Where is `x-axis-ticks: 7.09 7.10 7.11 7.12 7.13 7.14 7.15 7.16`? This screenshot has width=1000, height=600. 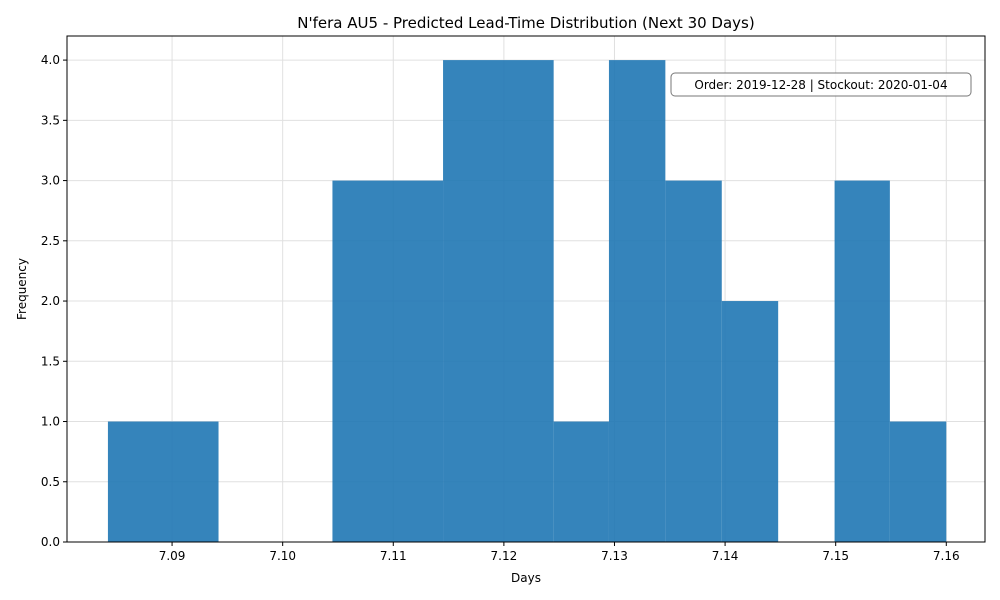
x-axis-ticks: 7.09 7.10 7.11 7.12 7.13 7.14 7.15 7.16 is located at coordinates (559, 552).